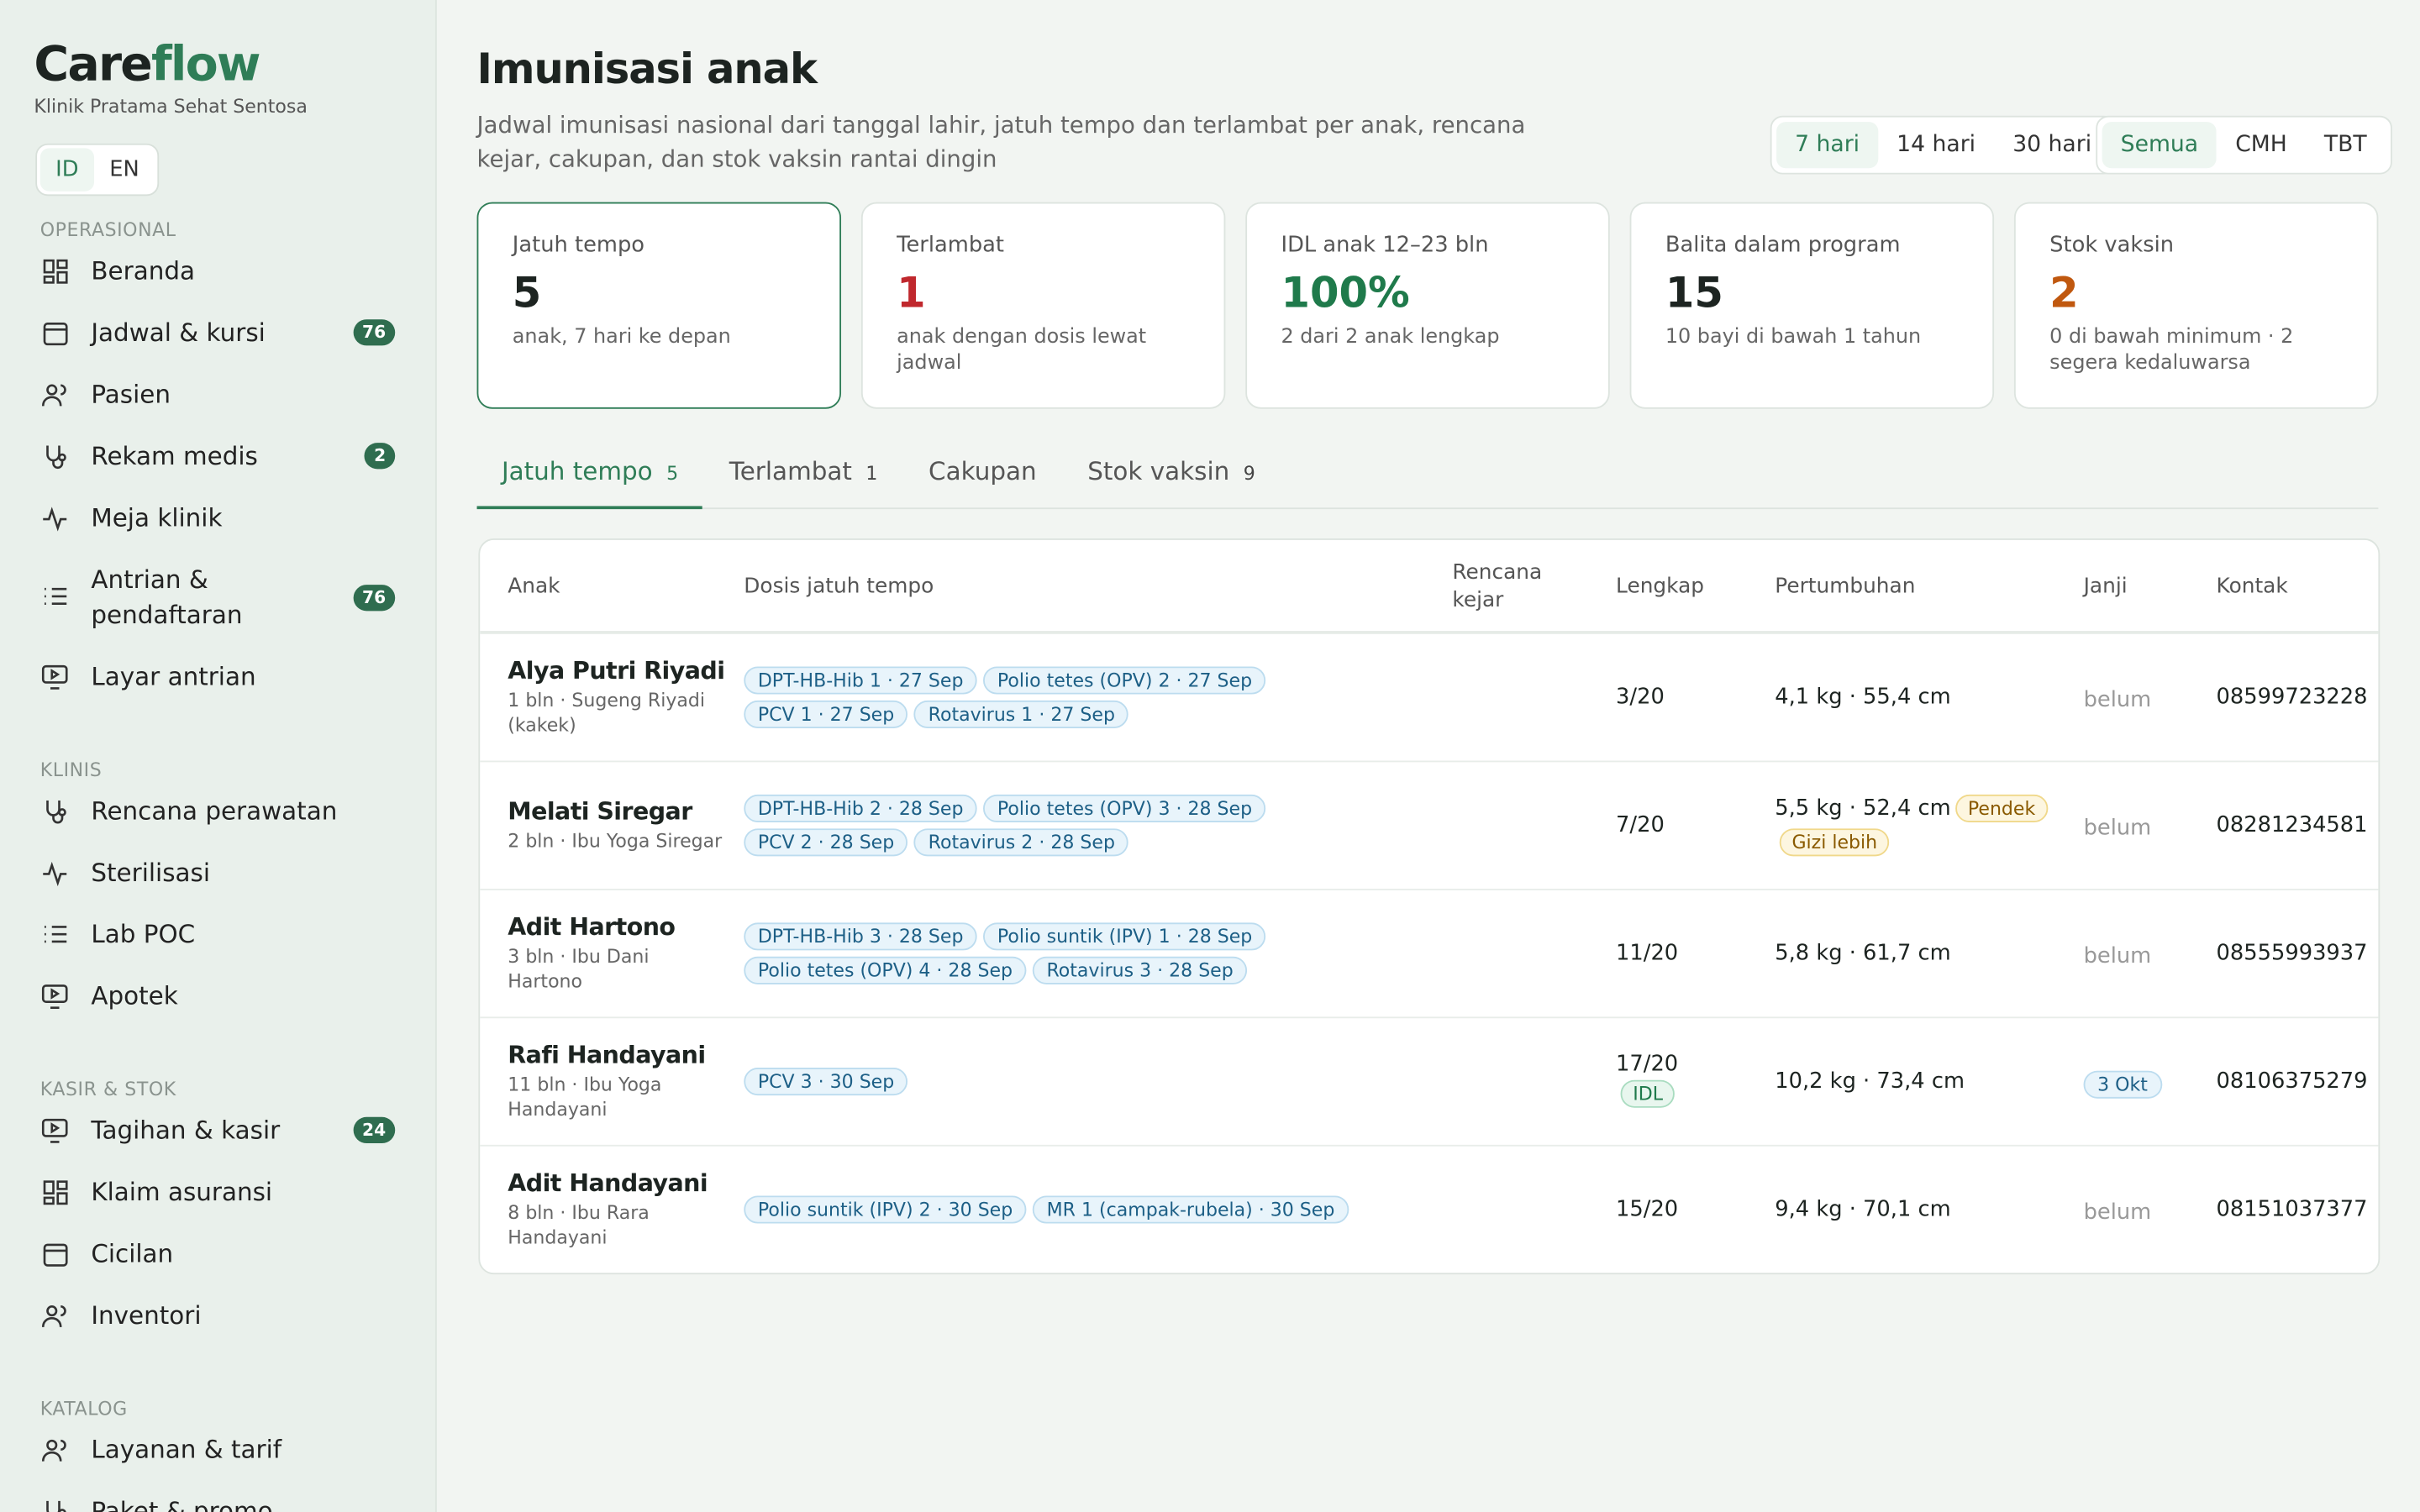  I want to click on tab: Jatuh tempo 5, so click(589, 479).